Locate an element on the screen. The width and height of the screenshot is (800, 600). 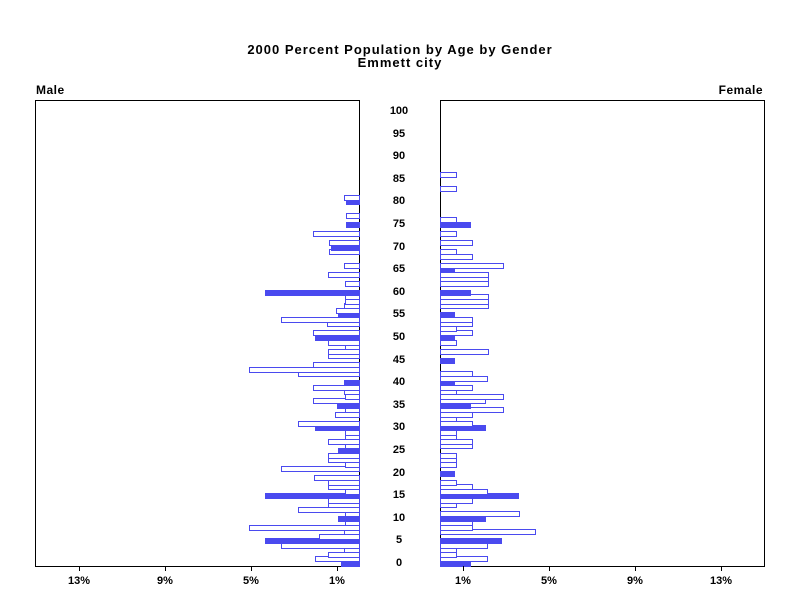
chart-title: 2000 Percent Population by Age by Gender is located at coordinates (400, 49).